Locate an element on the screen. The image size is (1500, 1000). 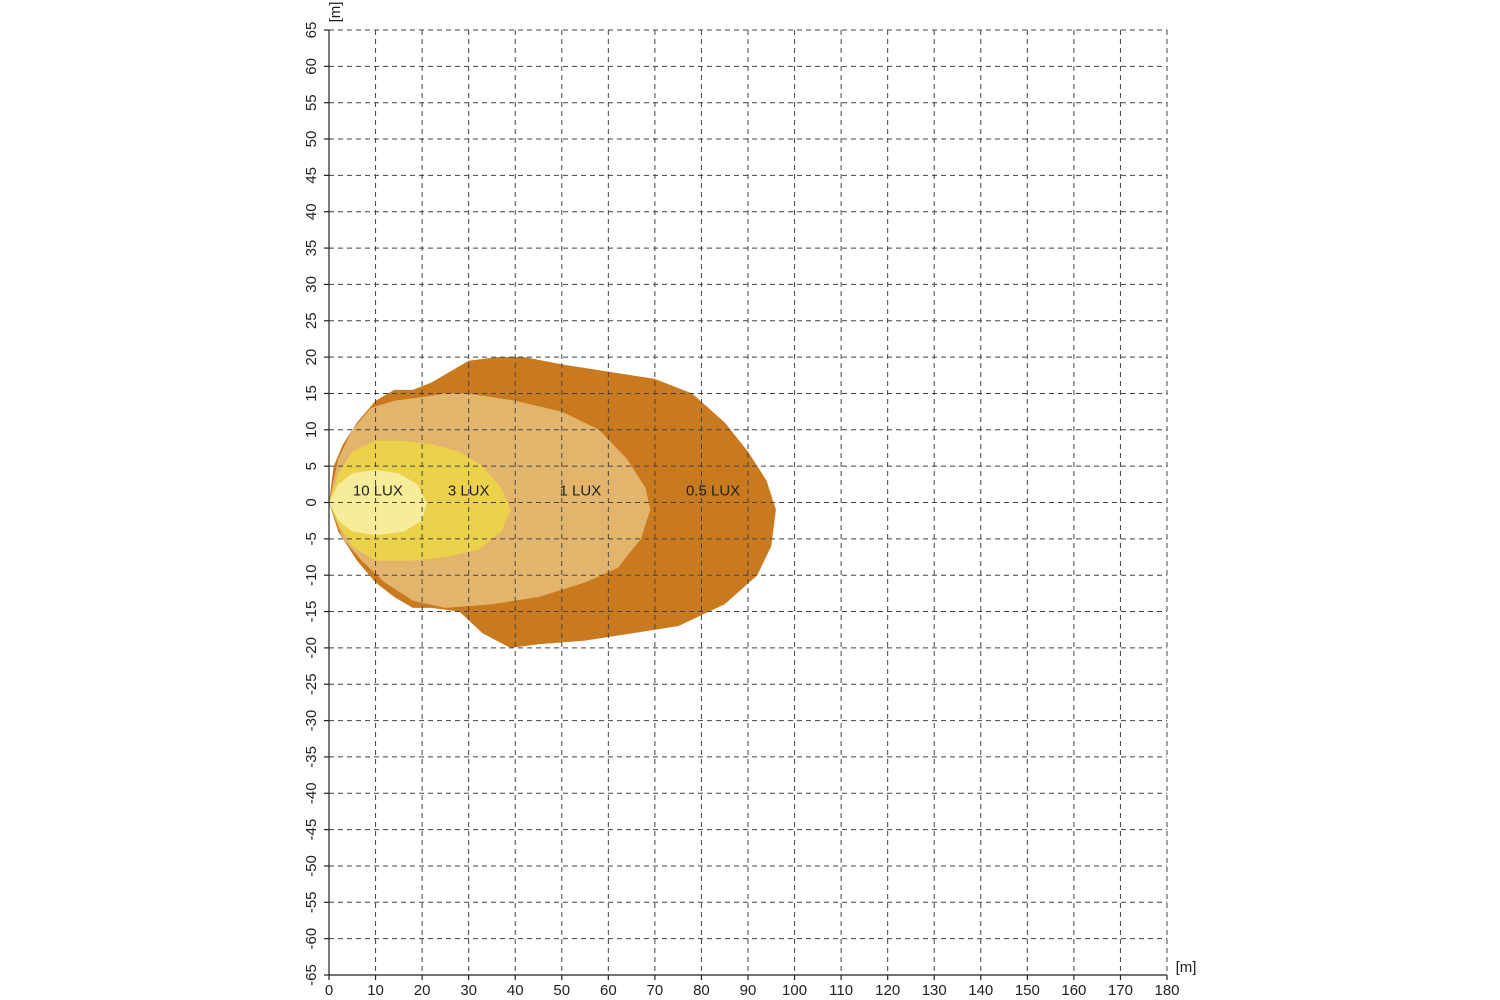
y-tick-label: 5 is located at coordinates (311, 466).